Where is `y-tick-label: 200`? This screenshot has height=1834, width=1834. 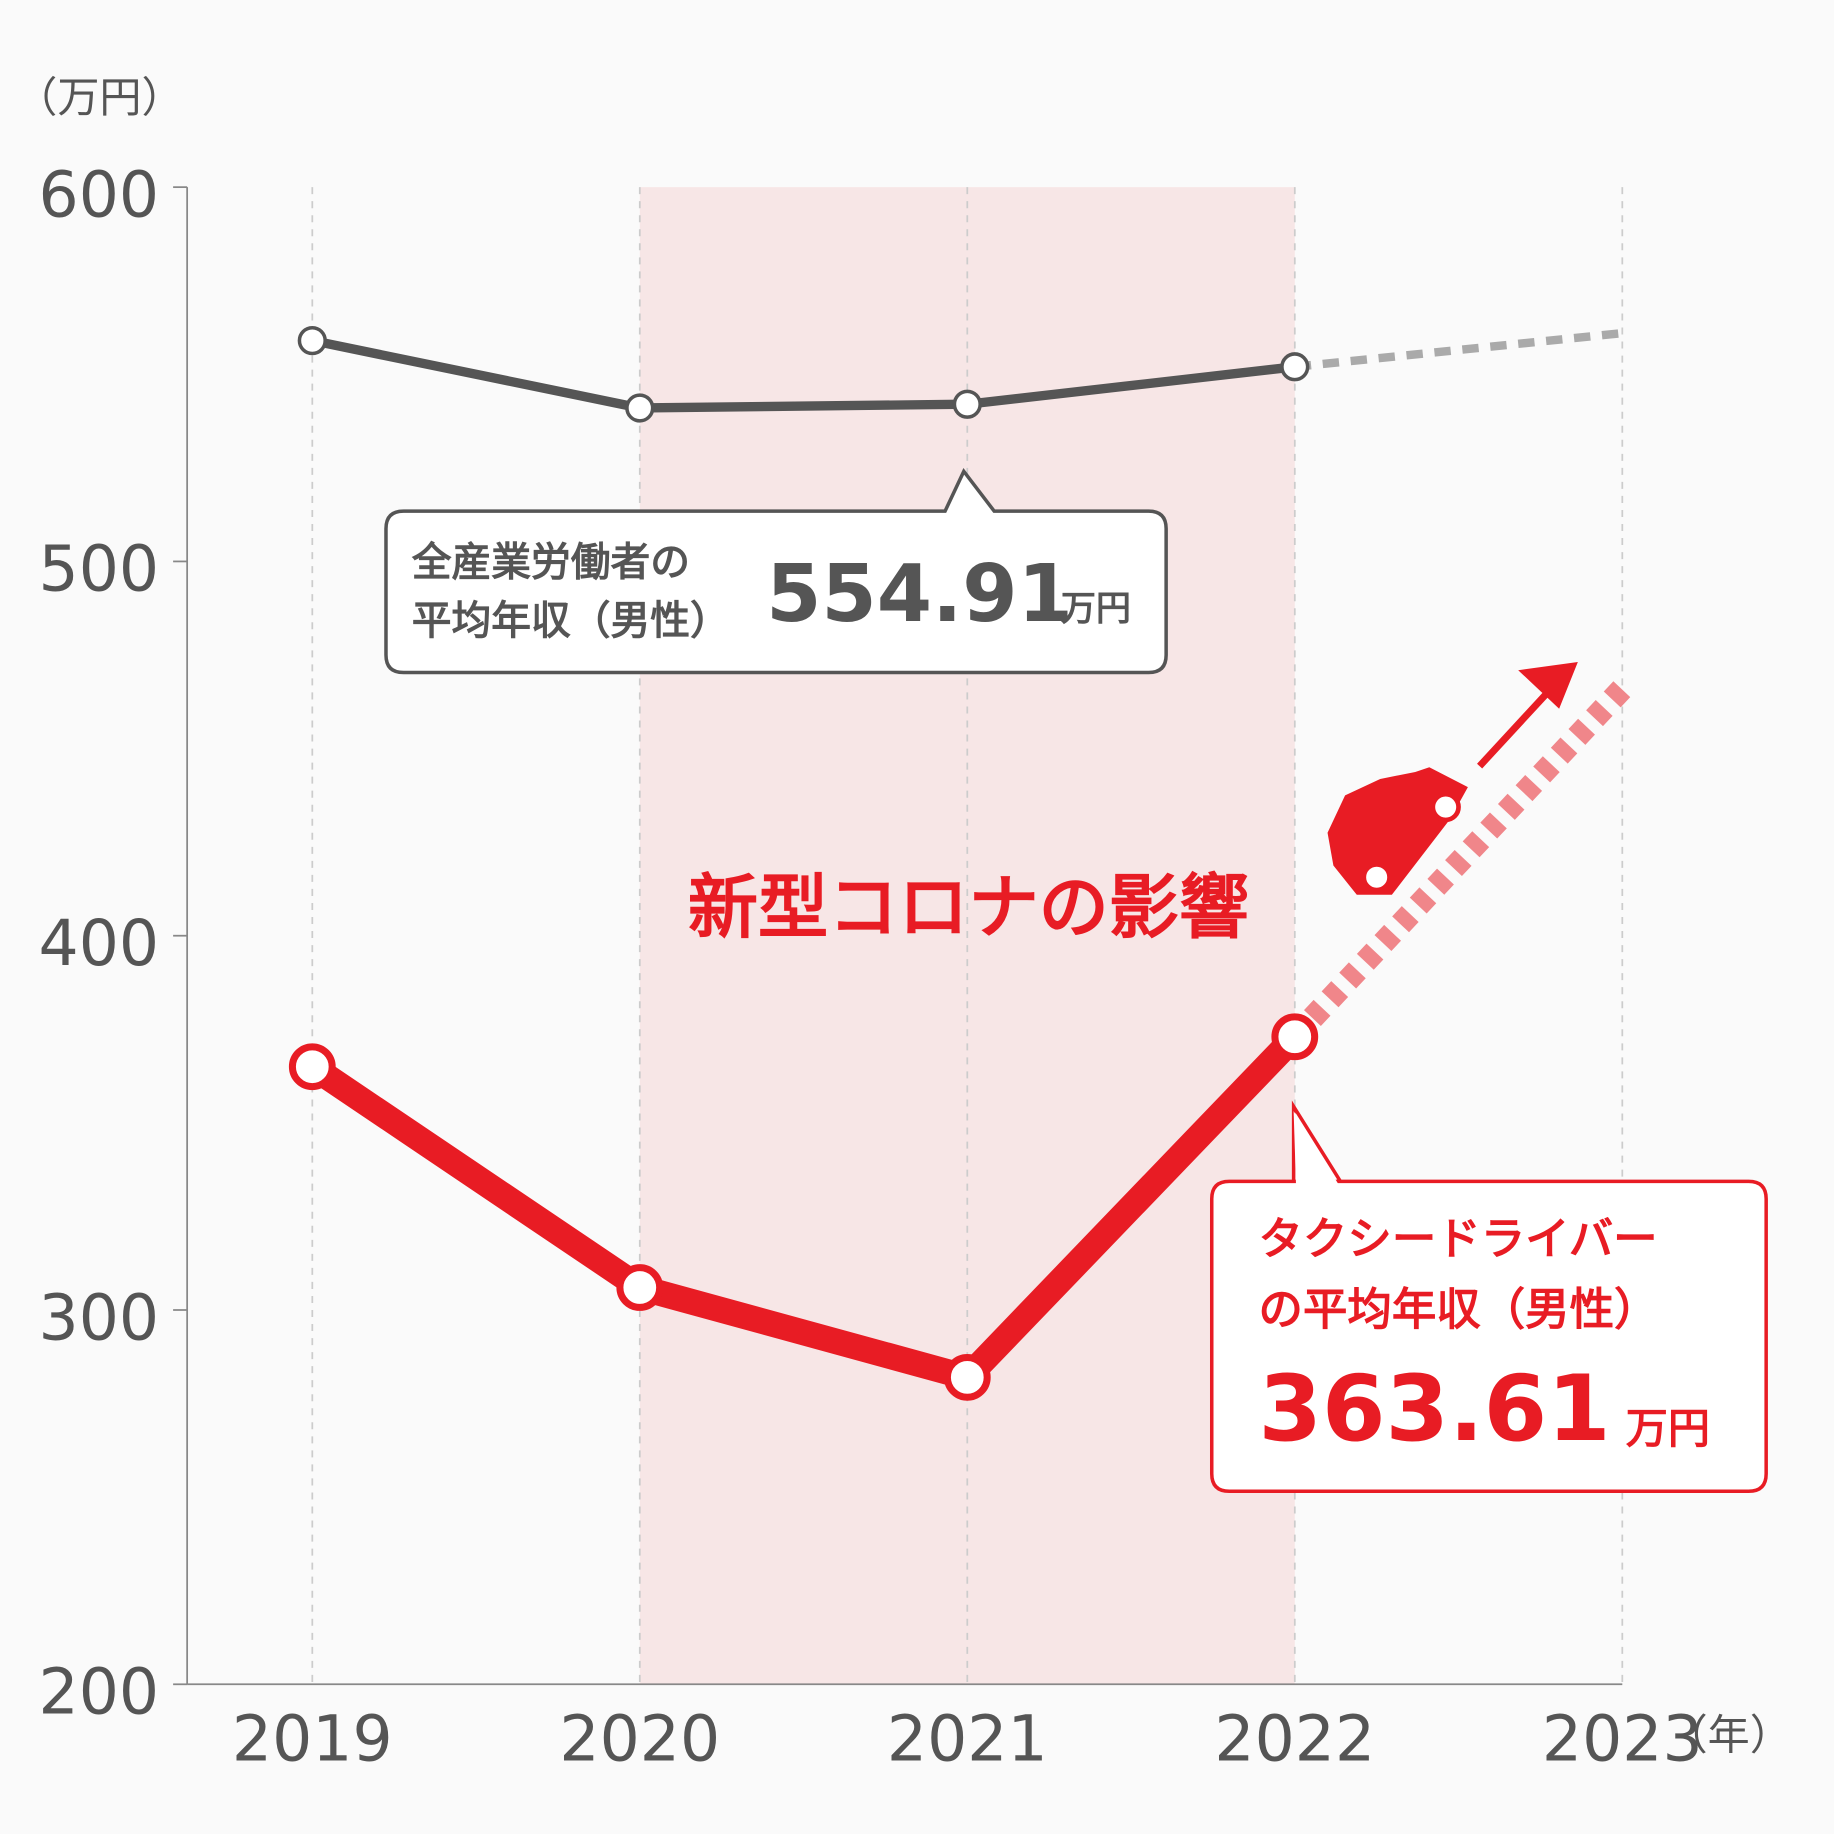
y-tick-label: 200 is located at coordinates (99, 1692).